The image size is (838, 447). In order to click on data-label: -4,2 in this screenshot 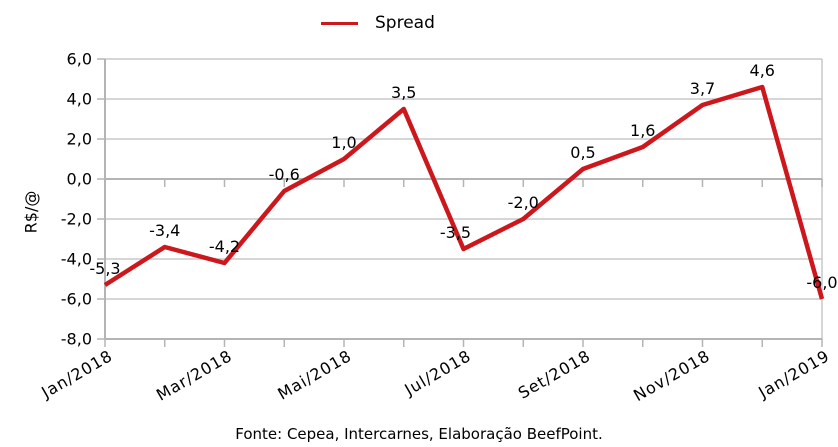, I will do `click(224, 246)`.